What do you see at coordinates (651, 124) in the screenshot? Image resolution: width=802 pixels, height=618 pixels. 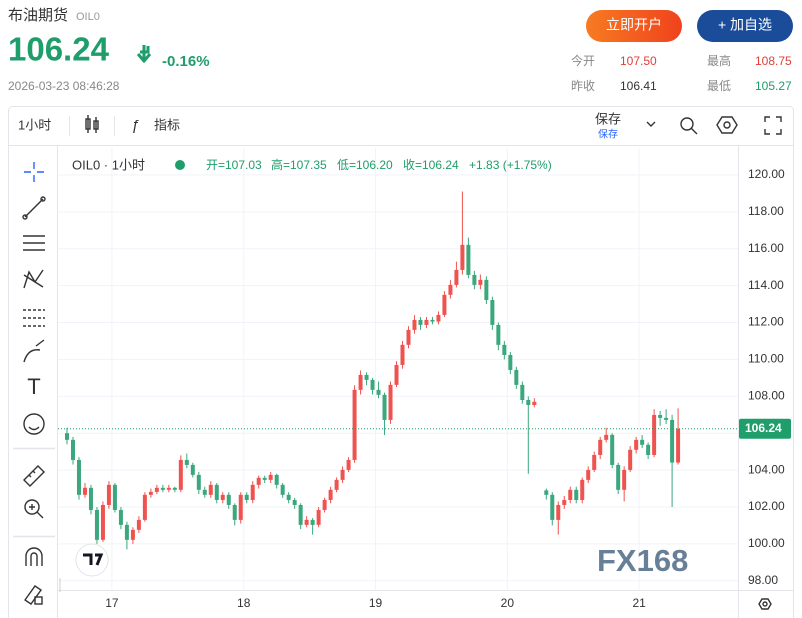 I see `chevron` at bounding box center [651, 124].